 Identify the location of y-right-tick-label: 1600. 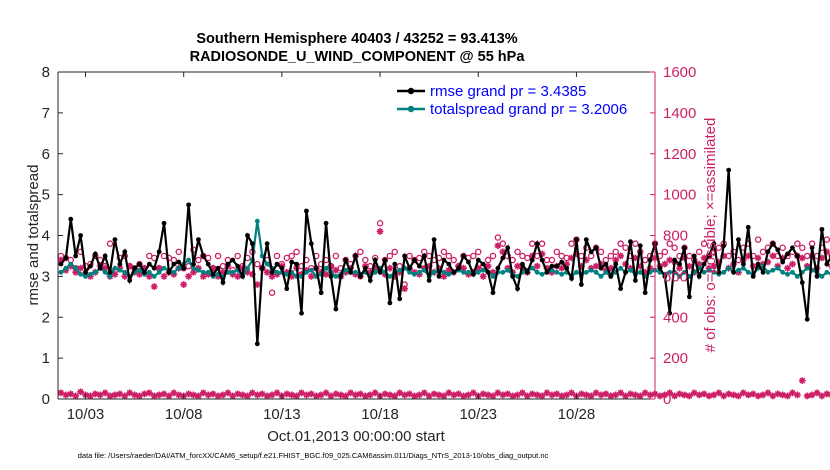
(679, 72).